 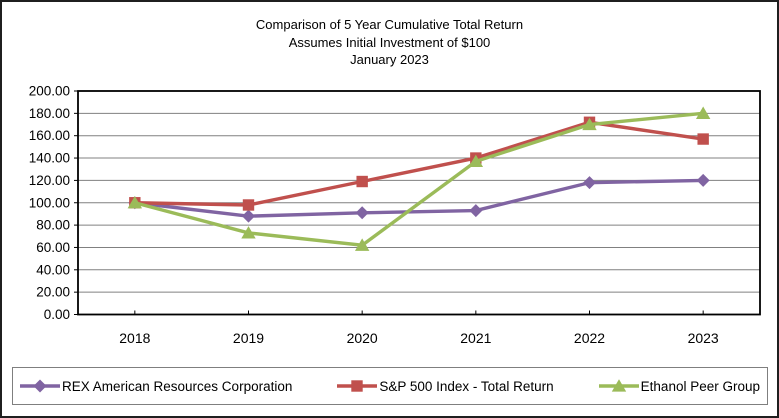 I want to click on y-tick-label: 180.00, so click(x=49, y=113).